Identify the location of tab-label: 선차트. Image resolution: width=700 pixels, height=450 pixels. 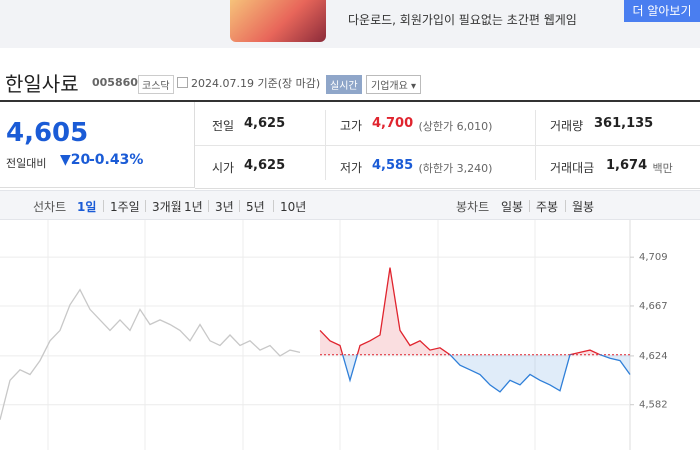
(50, 207).